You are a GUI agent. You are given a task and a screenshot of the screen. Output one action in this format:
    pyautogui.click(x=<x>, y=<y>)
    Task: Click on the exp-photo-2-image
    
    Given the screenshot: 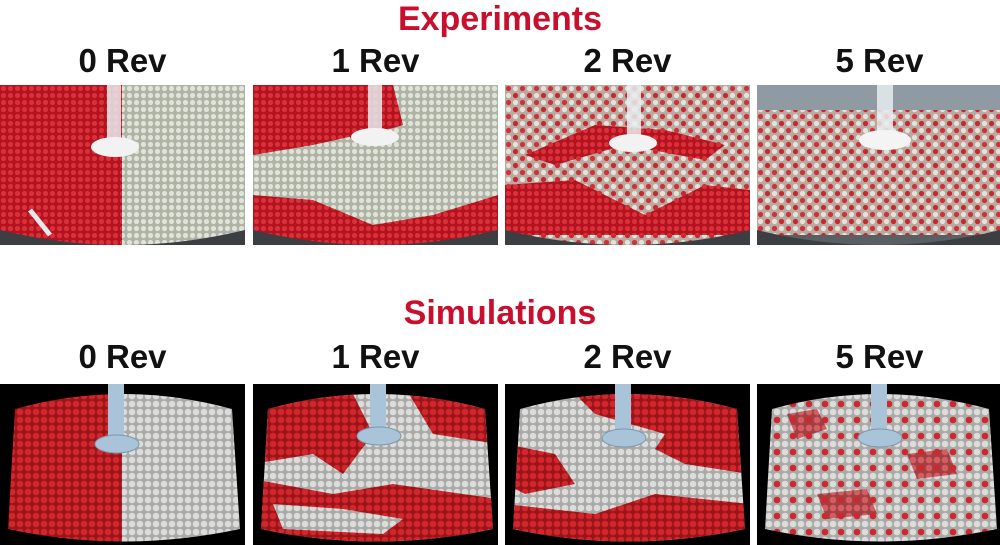 What is the action you would take?
    pyautogui.click(x=627, y=165)
    